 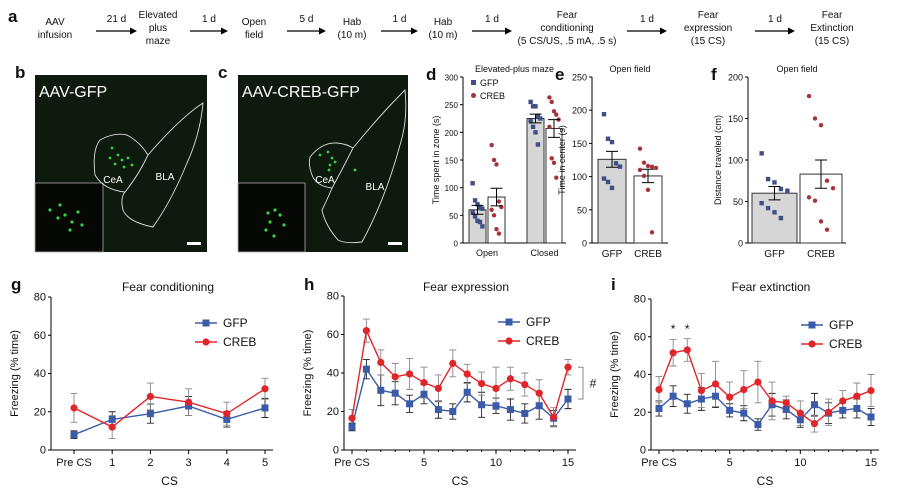 What do you see at coordinates (55, 29) in the screenshot?
I see `timeline-step: AAV infusion` at bounding box center [55, 29].